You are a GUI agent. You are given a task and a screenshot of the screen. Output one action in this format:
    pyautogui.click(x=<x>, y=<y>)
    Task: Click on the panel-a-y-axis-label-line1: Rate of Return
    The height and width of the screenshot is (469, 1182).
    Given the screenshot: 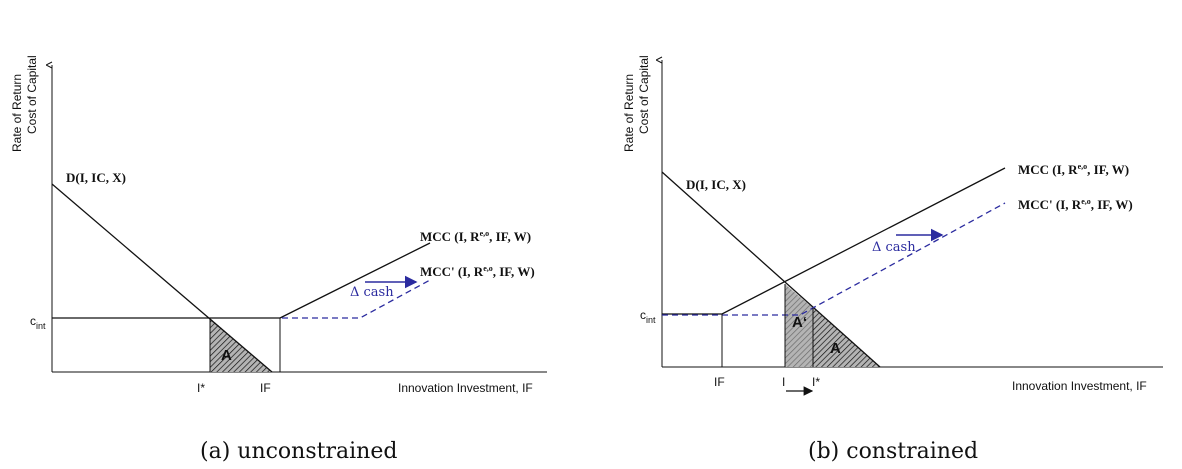 What is the action you would take?
    pyautogui.click(x=17, y=113)
    